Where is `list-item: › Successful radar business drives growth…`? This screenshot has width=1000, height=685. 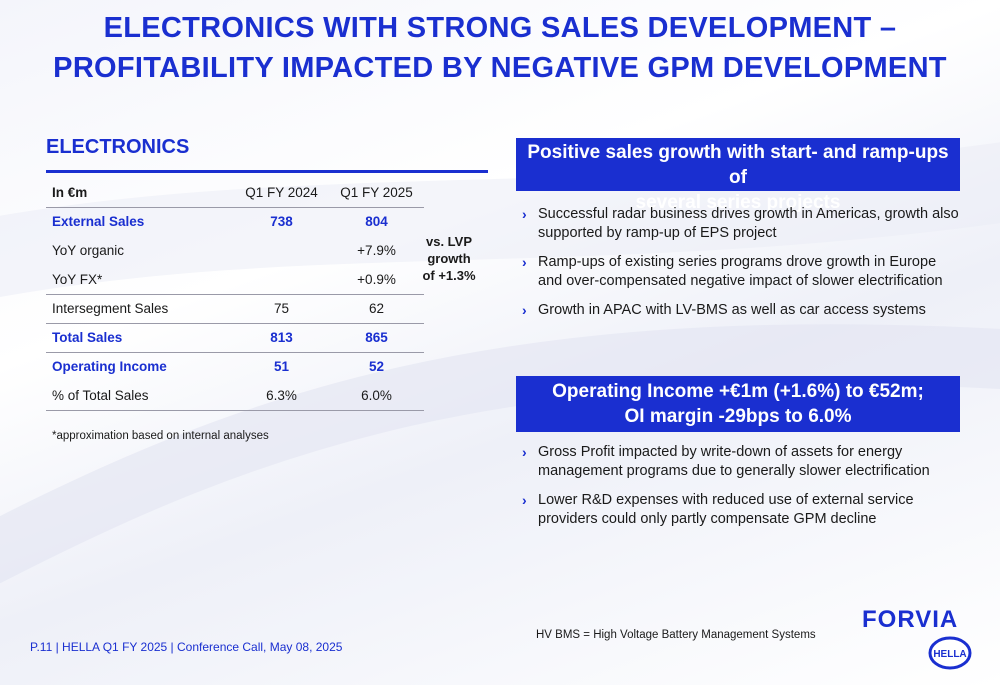 list-item: › Successful radar business drives growth… is located at coordinates (740, 223).